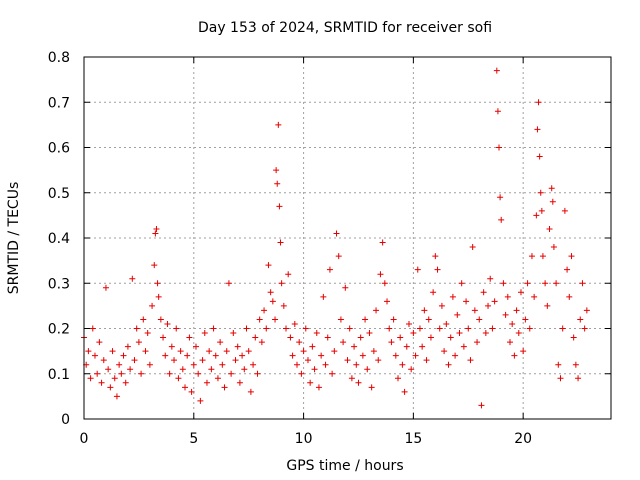  I want to click on x-axis-label: GPS time / hours, so click(344, 466).